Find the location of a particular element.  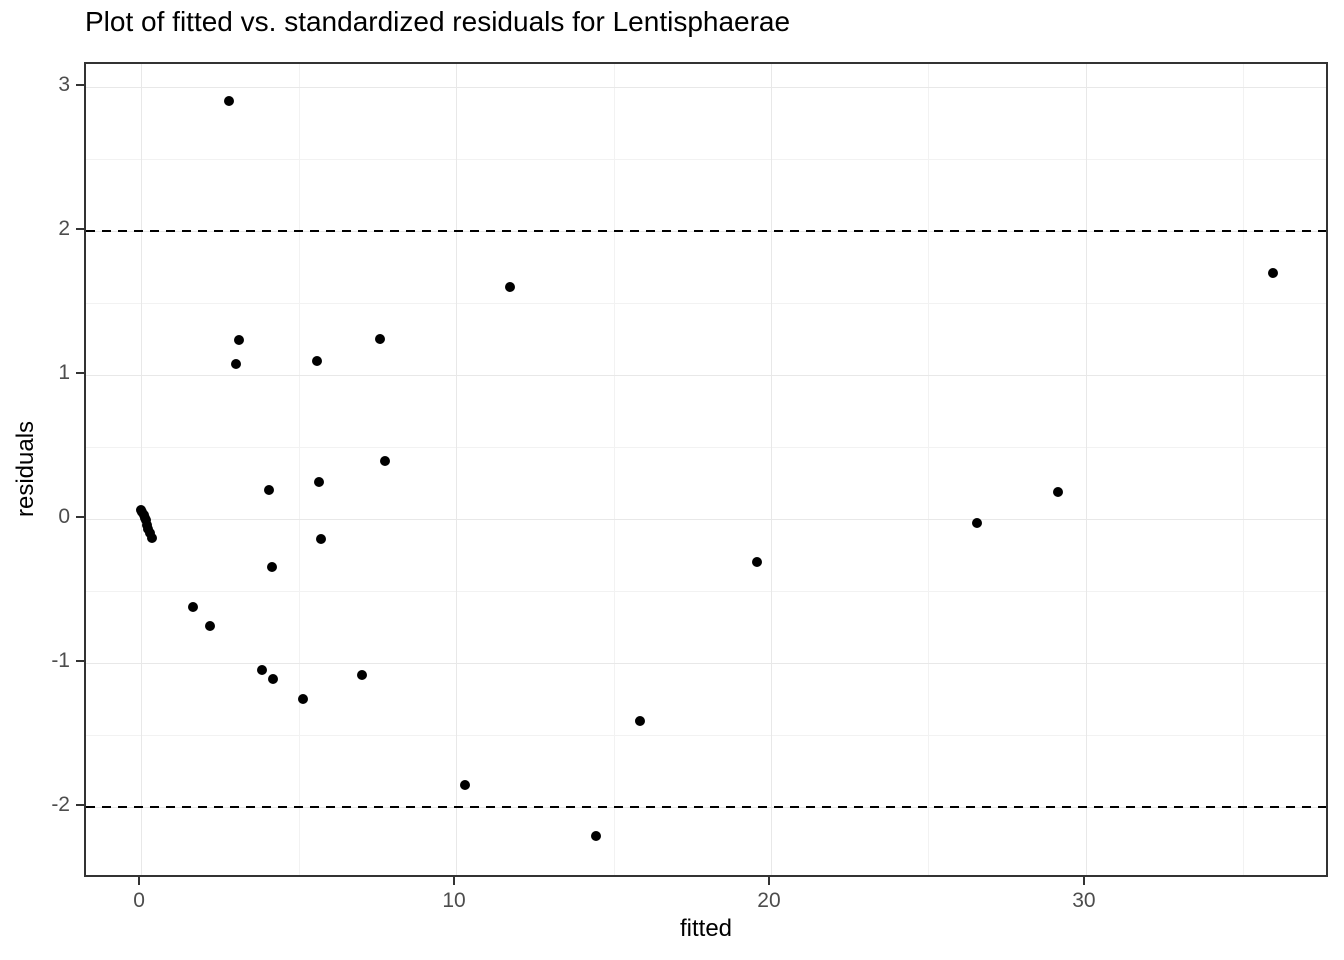

y-tick-label: -2 is located at coordinates (60, 804).